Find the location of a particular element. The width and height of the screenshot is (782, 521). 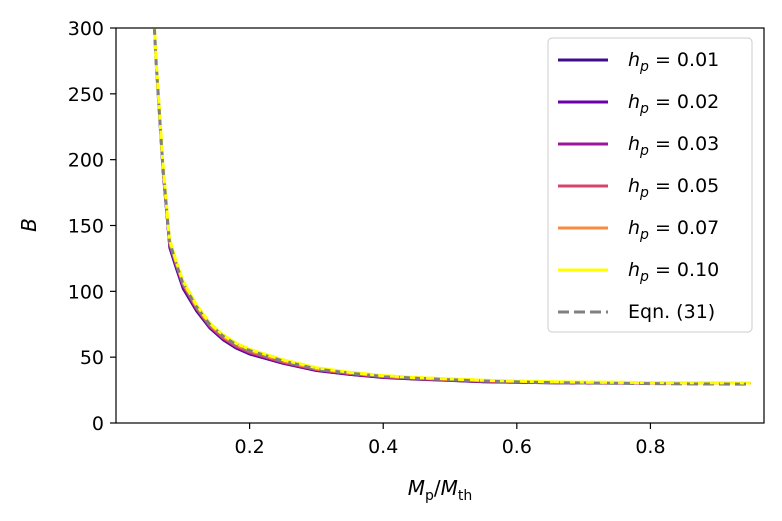

x-tick-label: 0.2 is located at coordinates (249, 447).